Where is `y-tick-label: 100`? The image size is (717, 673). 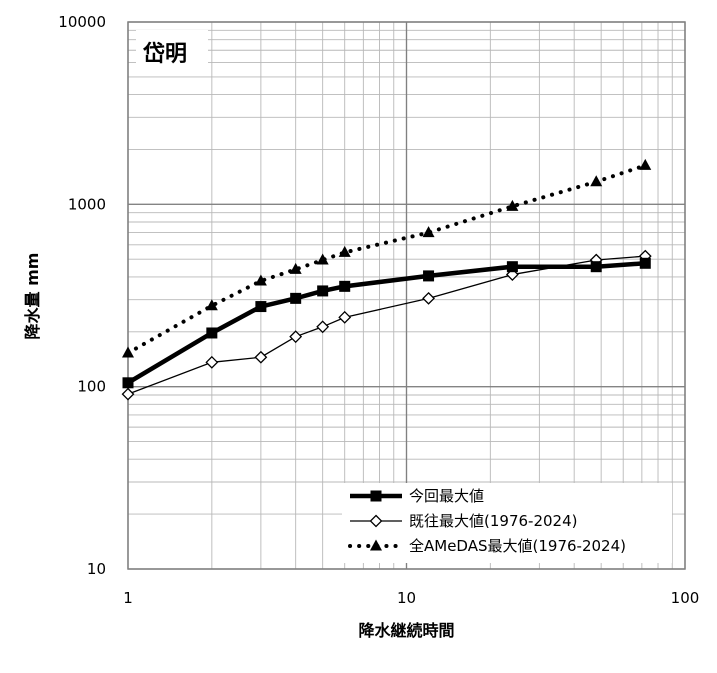
y-tick-label: 100 is located at coordinates (91, 387).